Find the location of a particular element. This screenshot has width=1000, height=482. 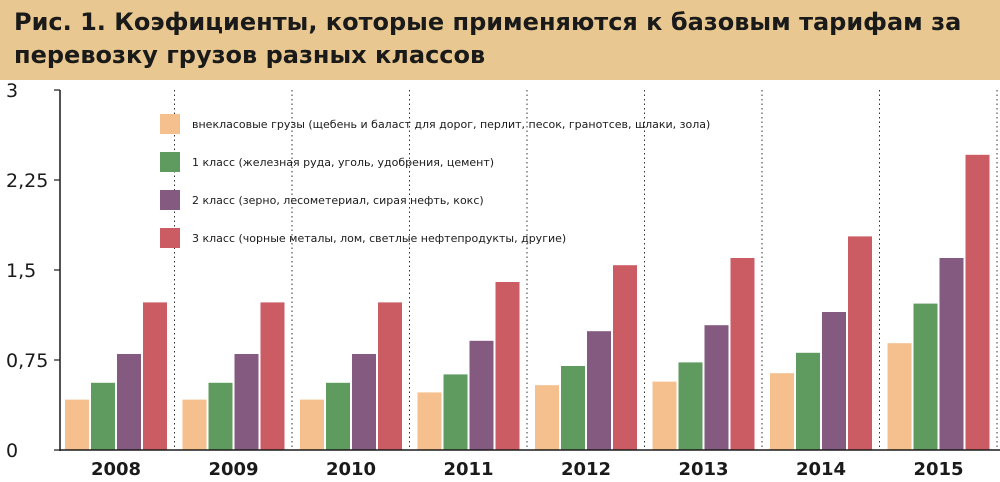

x-tick-label: 2008 is located at coordinates (116, 469).